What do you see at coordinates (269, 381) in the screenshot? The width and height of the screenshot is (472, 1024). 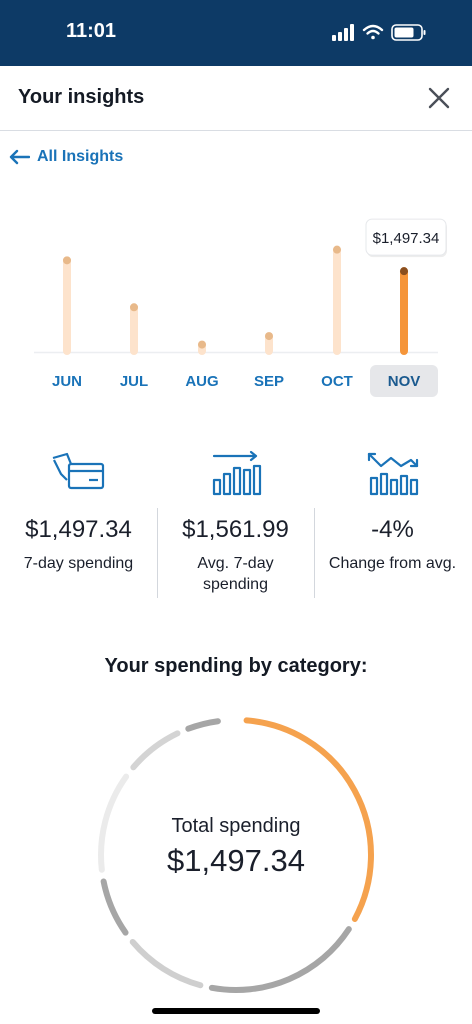 I see `month-tab-sep: SEP` at bounding box center [269, 381].